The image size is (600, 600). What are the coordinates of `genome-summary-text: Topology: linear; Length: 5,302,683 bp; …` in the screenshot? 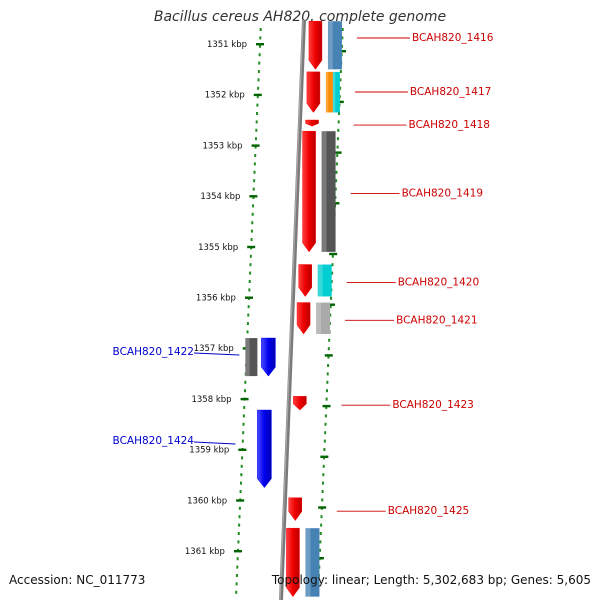 It's located at (431, 580).